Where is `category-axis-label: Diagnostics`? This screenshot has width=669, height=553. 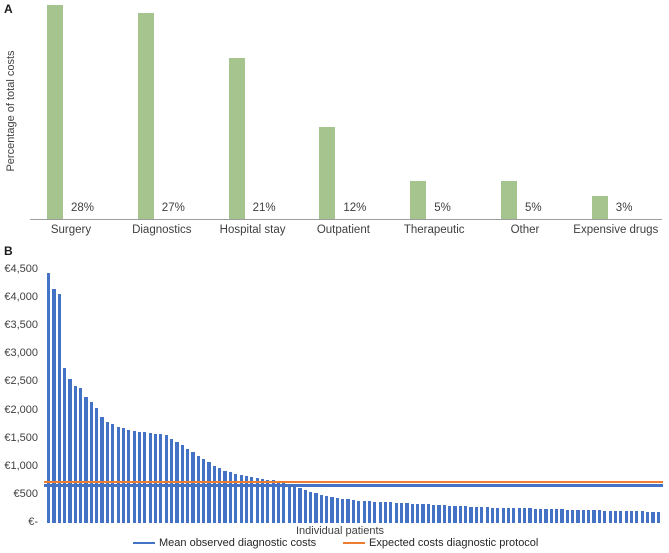
category-axis-label: Diagnostics is located at coordinates (162, 230).